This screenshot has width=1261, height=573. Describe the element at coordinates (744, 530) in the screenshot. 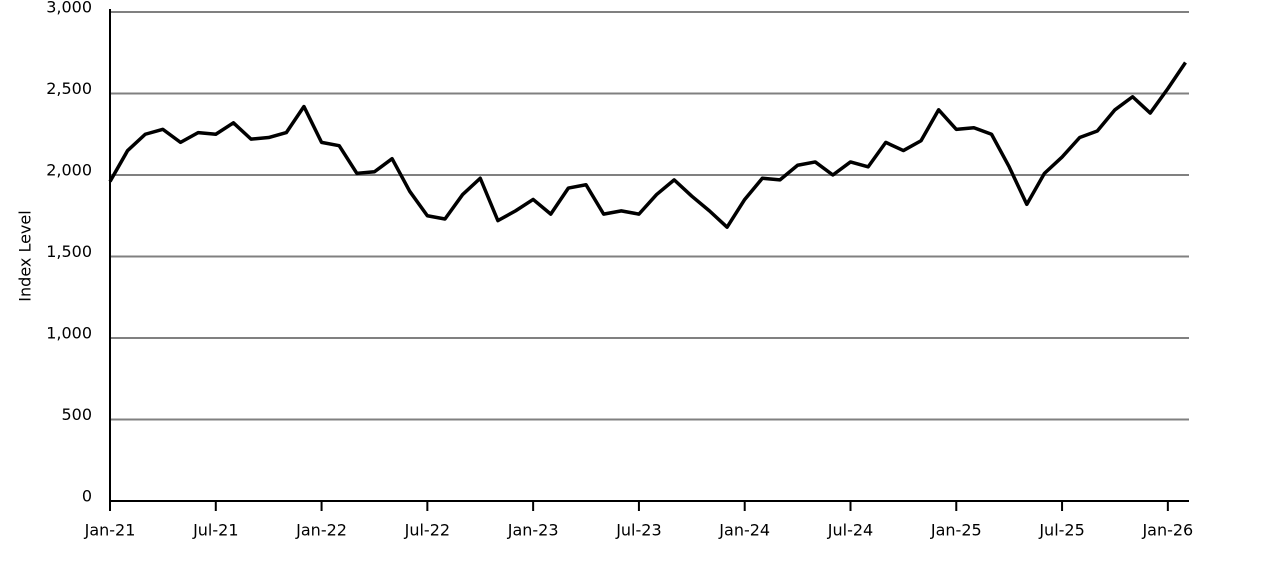

I see `x-tick-label: Jan-24` at that location.